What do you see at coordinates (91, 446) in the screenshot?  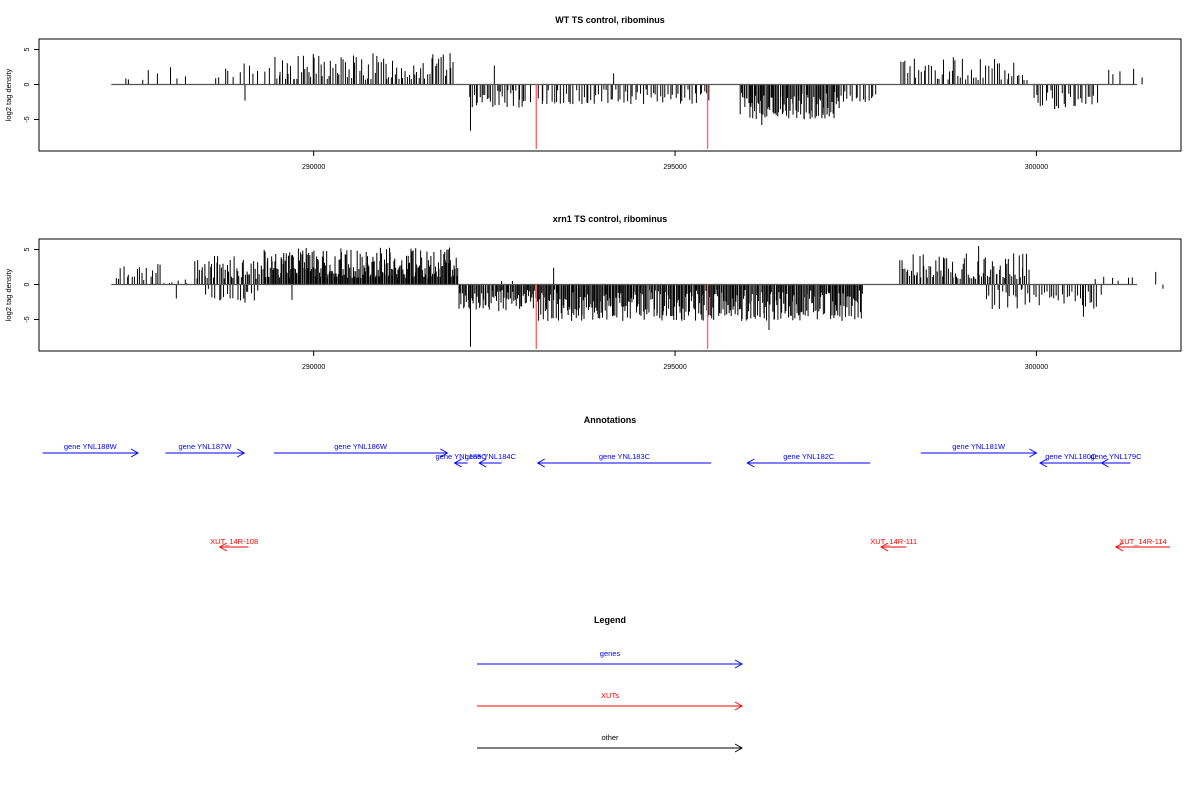 I see `gene-label: gene YNL188W` at bounding box center [91, 446].